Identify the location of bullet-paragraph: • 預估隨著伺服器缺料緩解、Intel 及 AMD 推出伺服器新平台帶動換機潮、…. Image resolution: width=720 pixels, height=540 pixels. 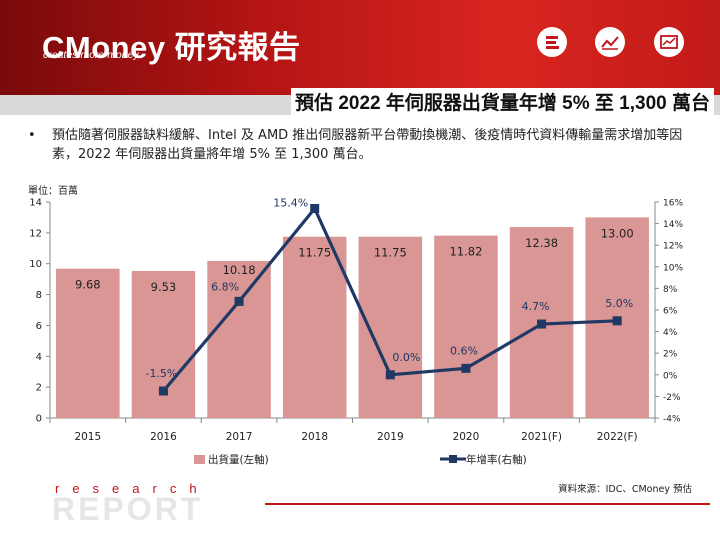
(359, 145).